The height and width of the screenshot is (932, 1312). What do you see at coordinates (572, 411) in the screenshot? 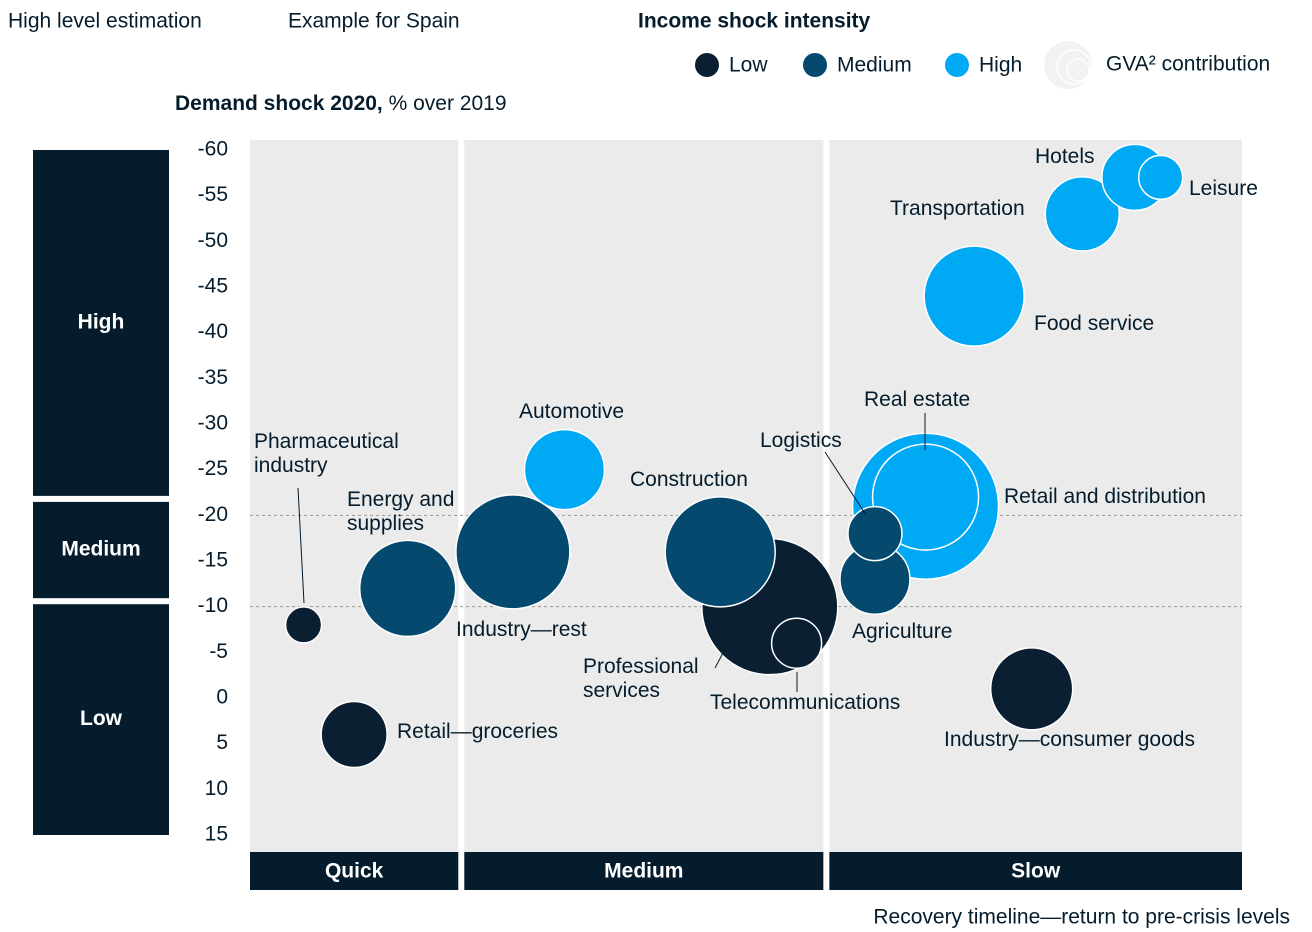
I see `bubble-label: Automotive` at bounding box center [572, 411].